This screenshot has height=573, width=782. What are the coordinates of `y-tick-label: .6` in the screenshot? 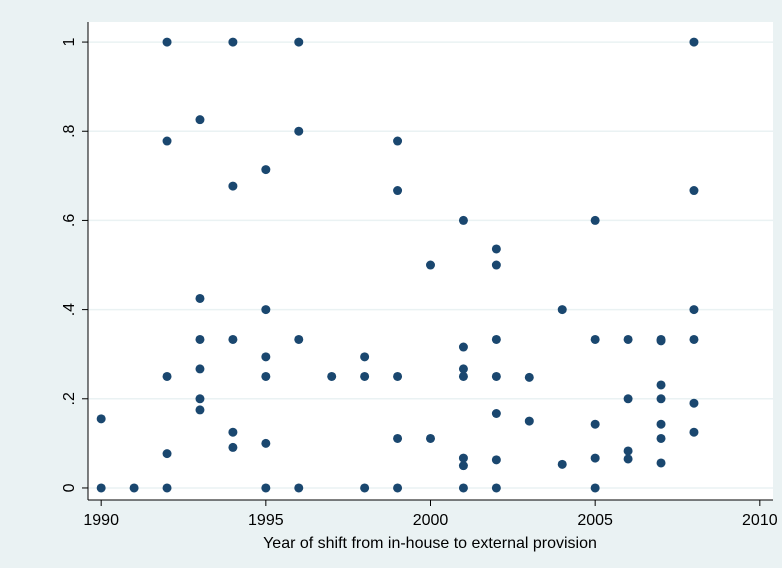 It's located at (69, 220).